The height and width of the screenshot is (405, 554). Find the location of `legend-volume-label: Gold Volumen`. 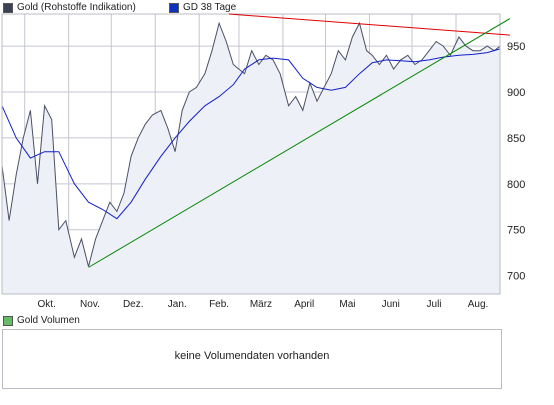

legend-volume-label: Gold Volumen is located at coordinates (48, 320).